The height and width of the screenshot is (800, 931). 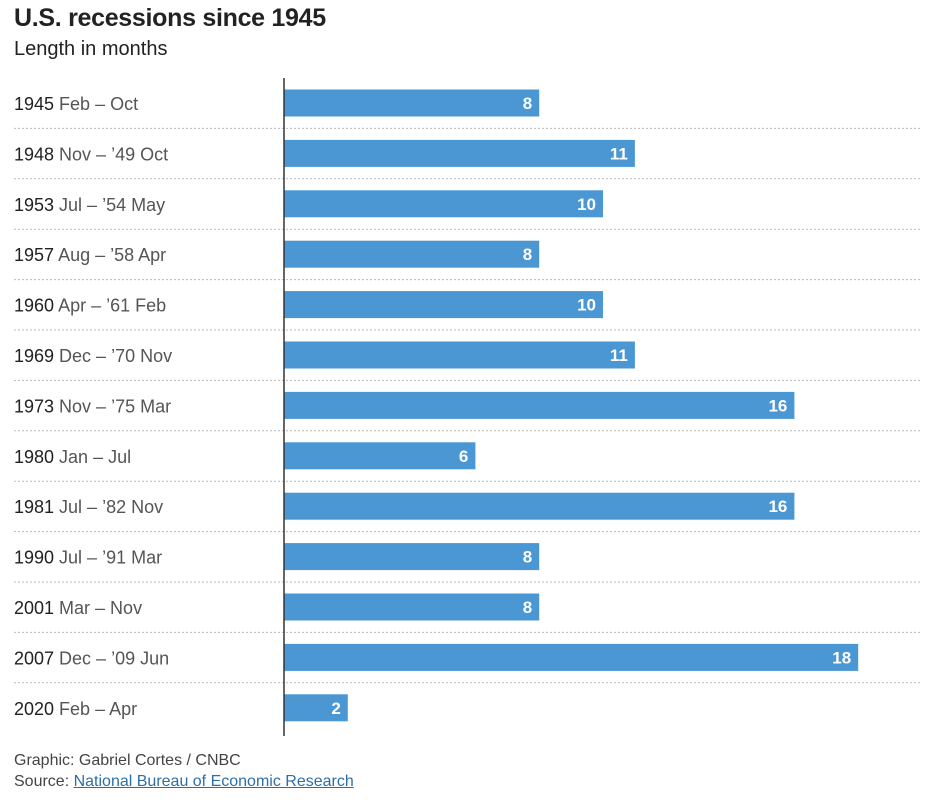 I want to click on category-year: 1990, so click(x=36, y=558).